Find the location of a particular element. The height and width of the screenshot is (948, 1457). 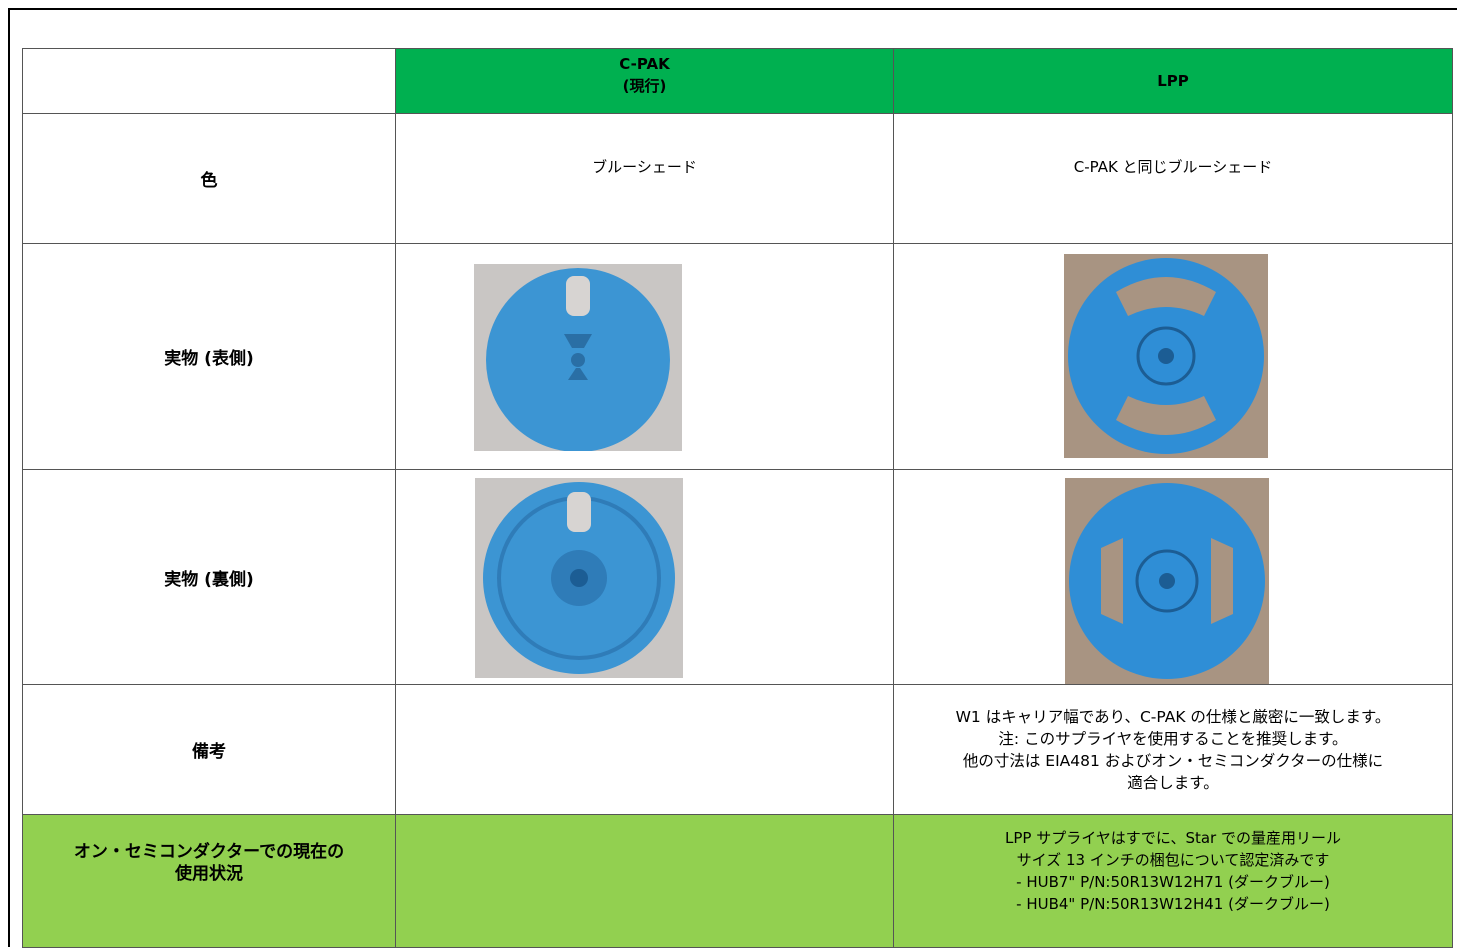

header-text: C-PAK is located at coordinates (644, 64).